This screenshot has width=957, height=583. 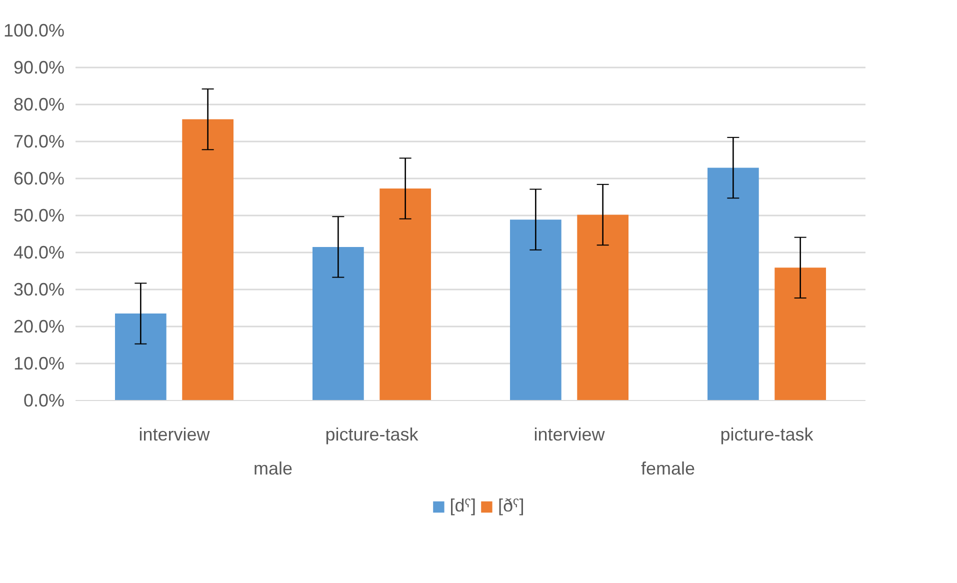 I want to click on y-tick-label: 60.0%, so click(x=39, y=178).